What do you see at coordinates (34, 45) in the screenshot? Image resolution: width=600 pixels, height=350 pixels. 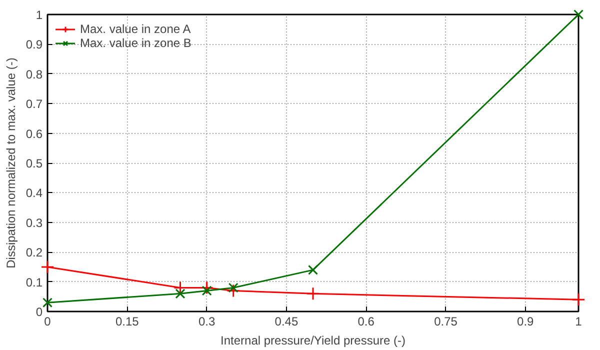 I see `y-tick-label: 0.9` at bounding box center [34, 45].